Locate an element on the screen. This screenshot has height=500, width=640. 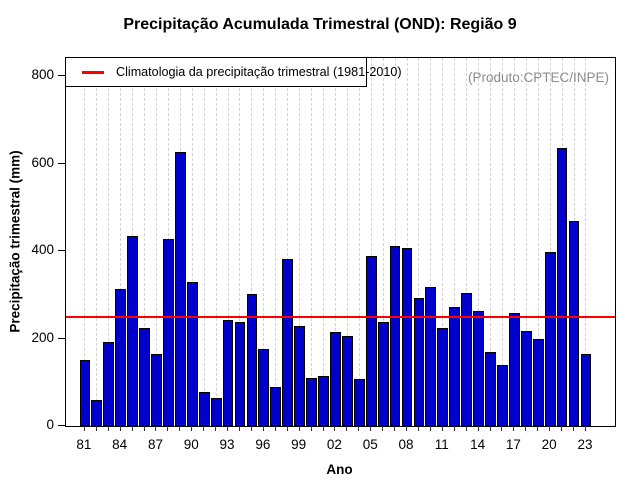
bar-2006 is located at coordinates (383, 374).